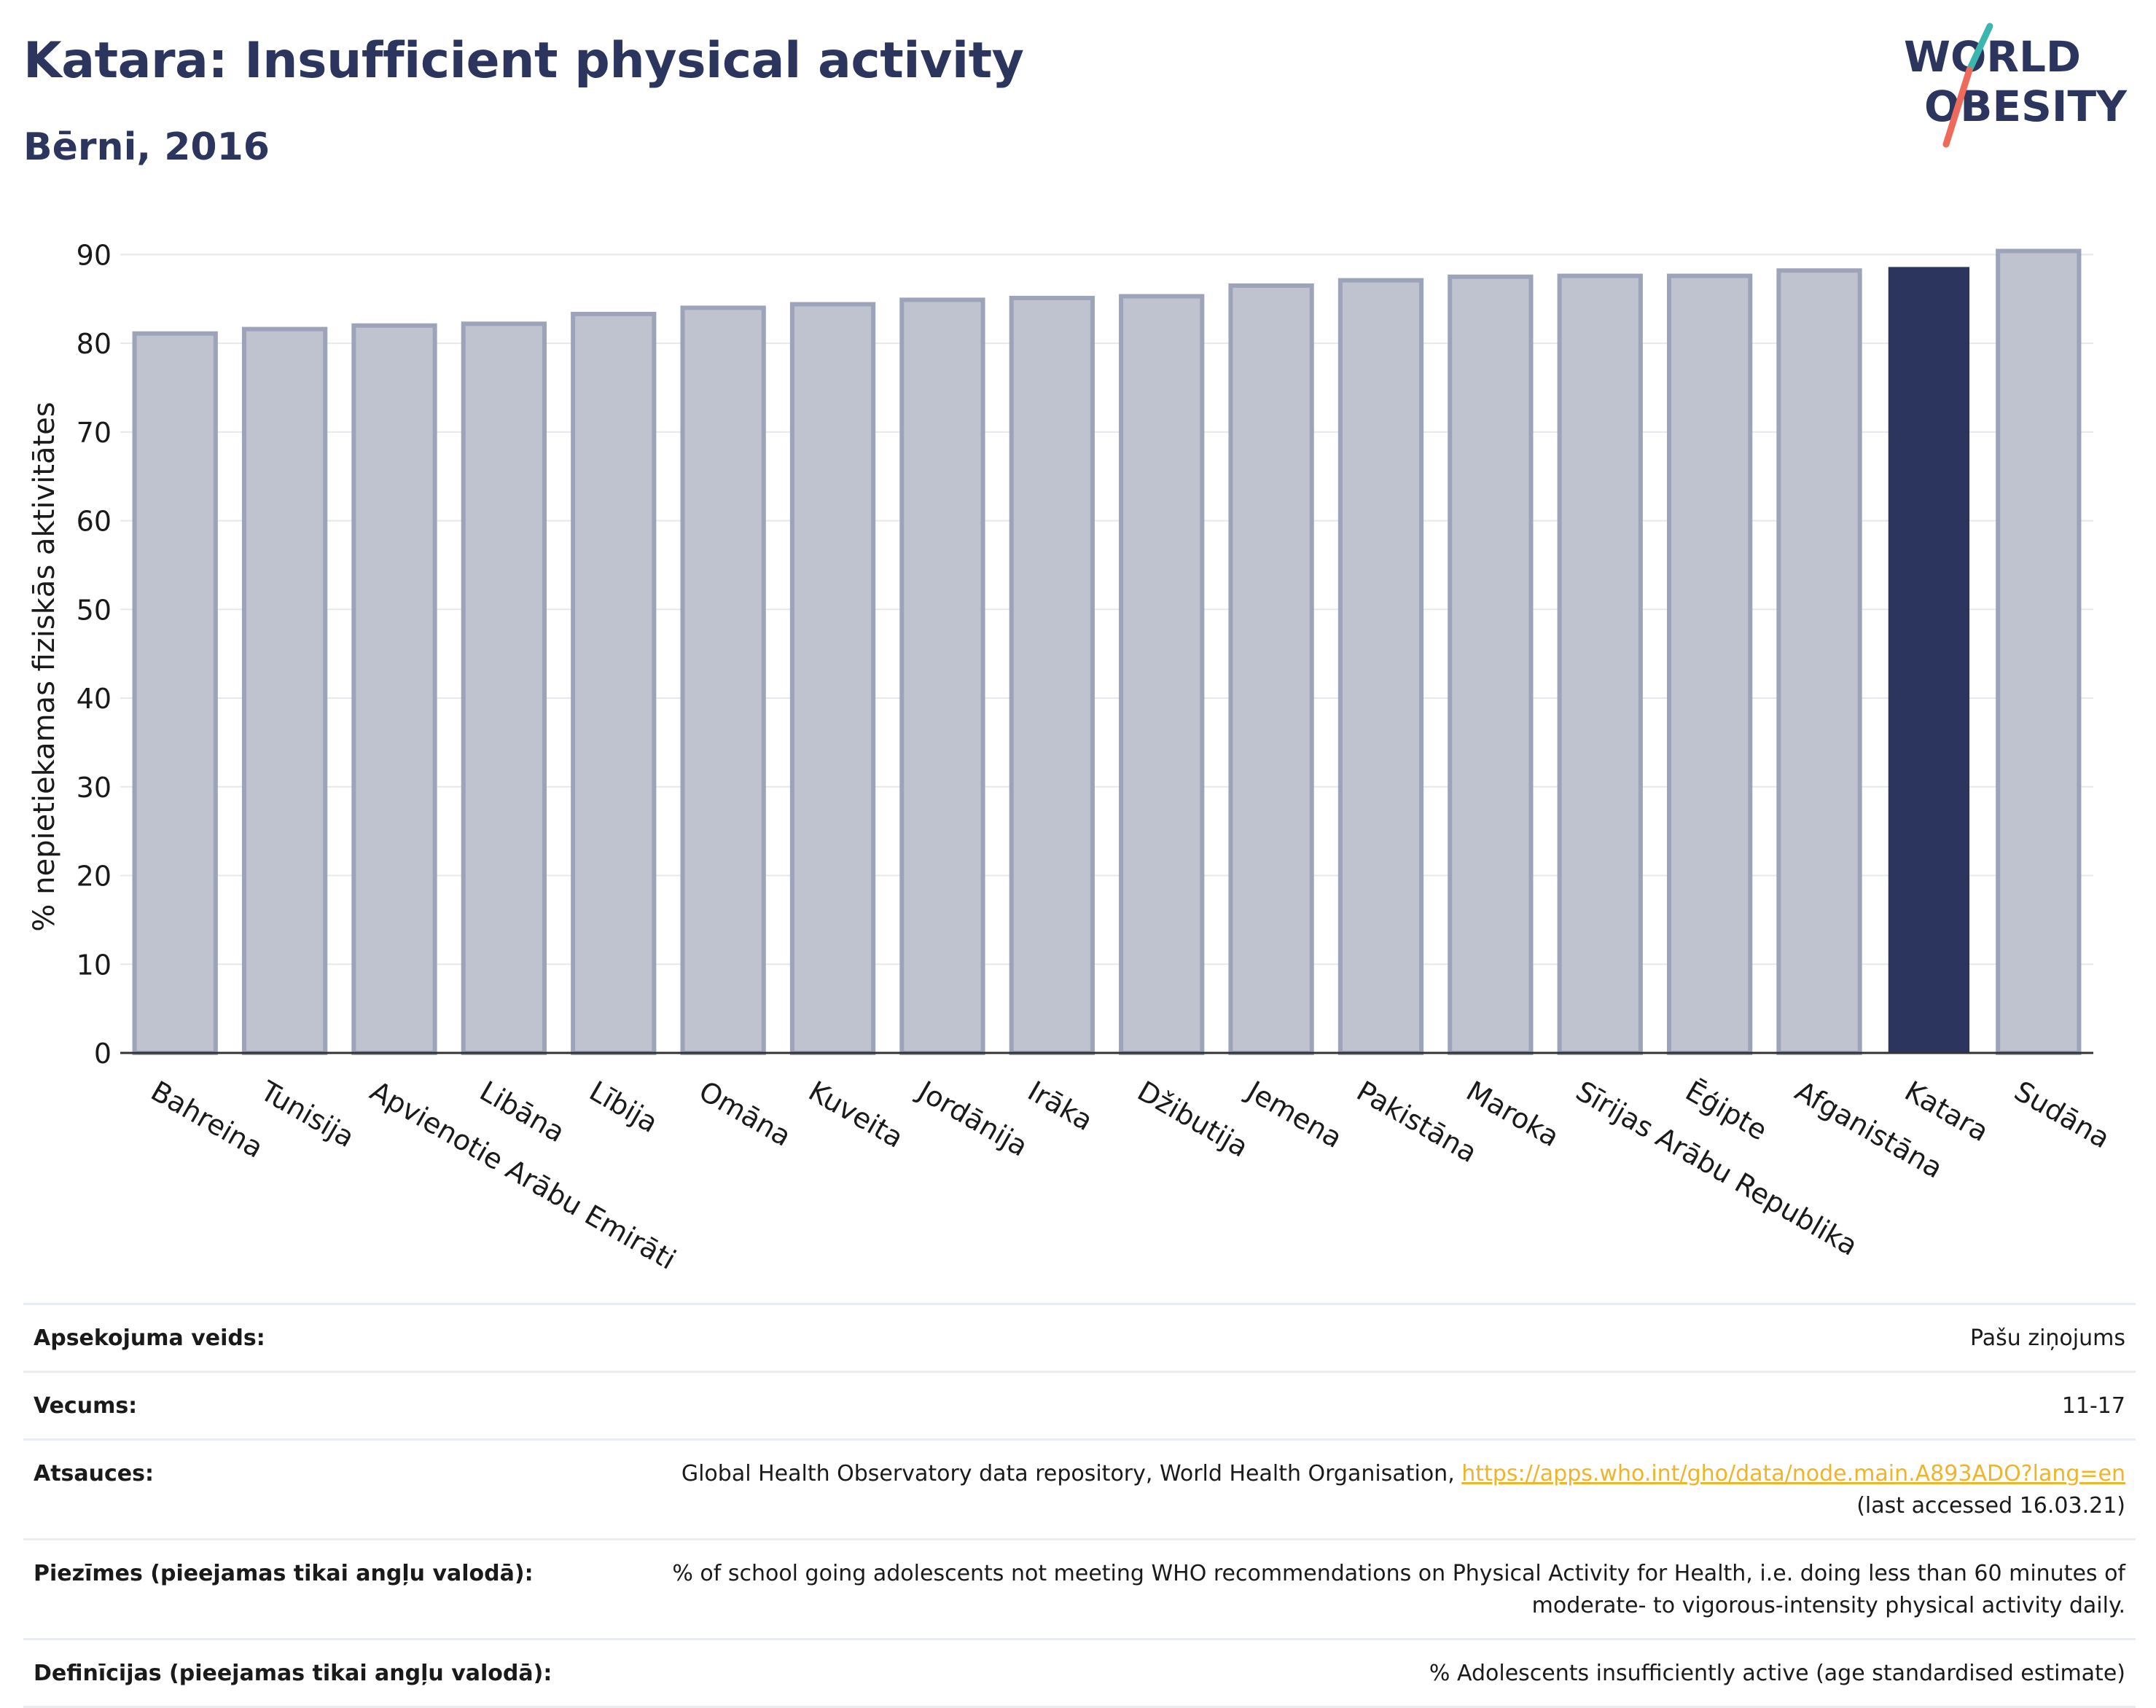 This screenshot has width=2156, height=1708. What do you see at coordinates (833, 678) in the screenshot?
I see `bar-kuveita` at bounding box center [833, 678].